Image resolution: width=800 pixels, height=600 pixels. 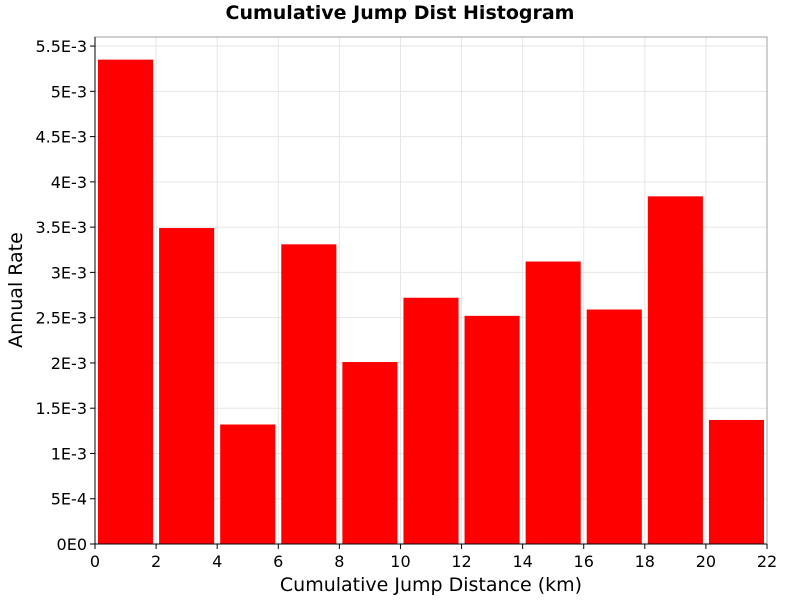 I want to click on x-tick-label: 8, so click(x=339, y=561).